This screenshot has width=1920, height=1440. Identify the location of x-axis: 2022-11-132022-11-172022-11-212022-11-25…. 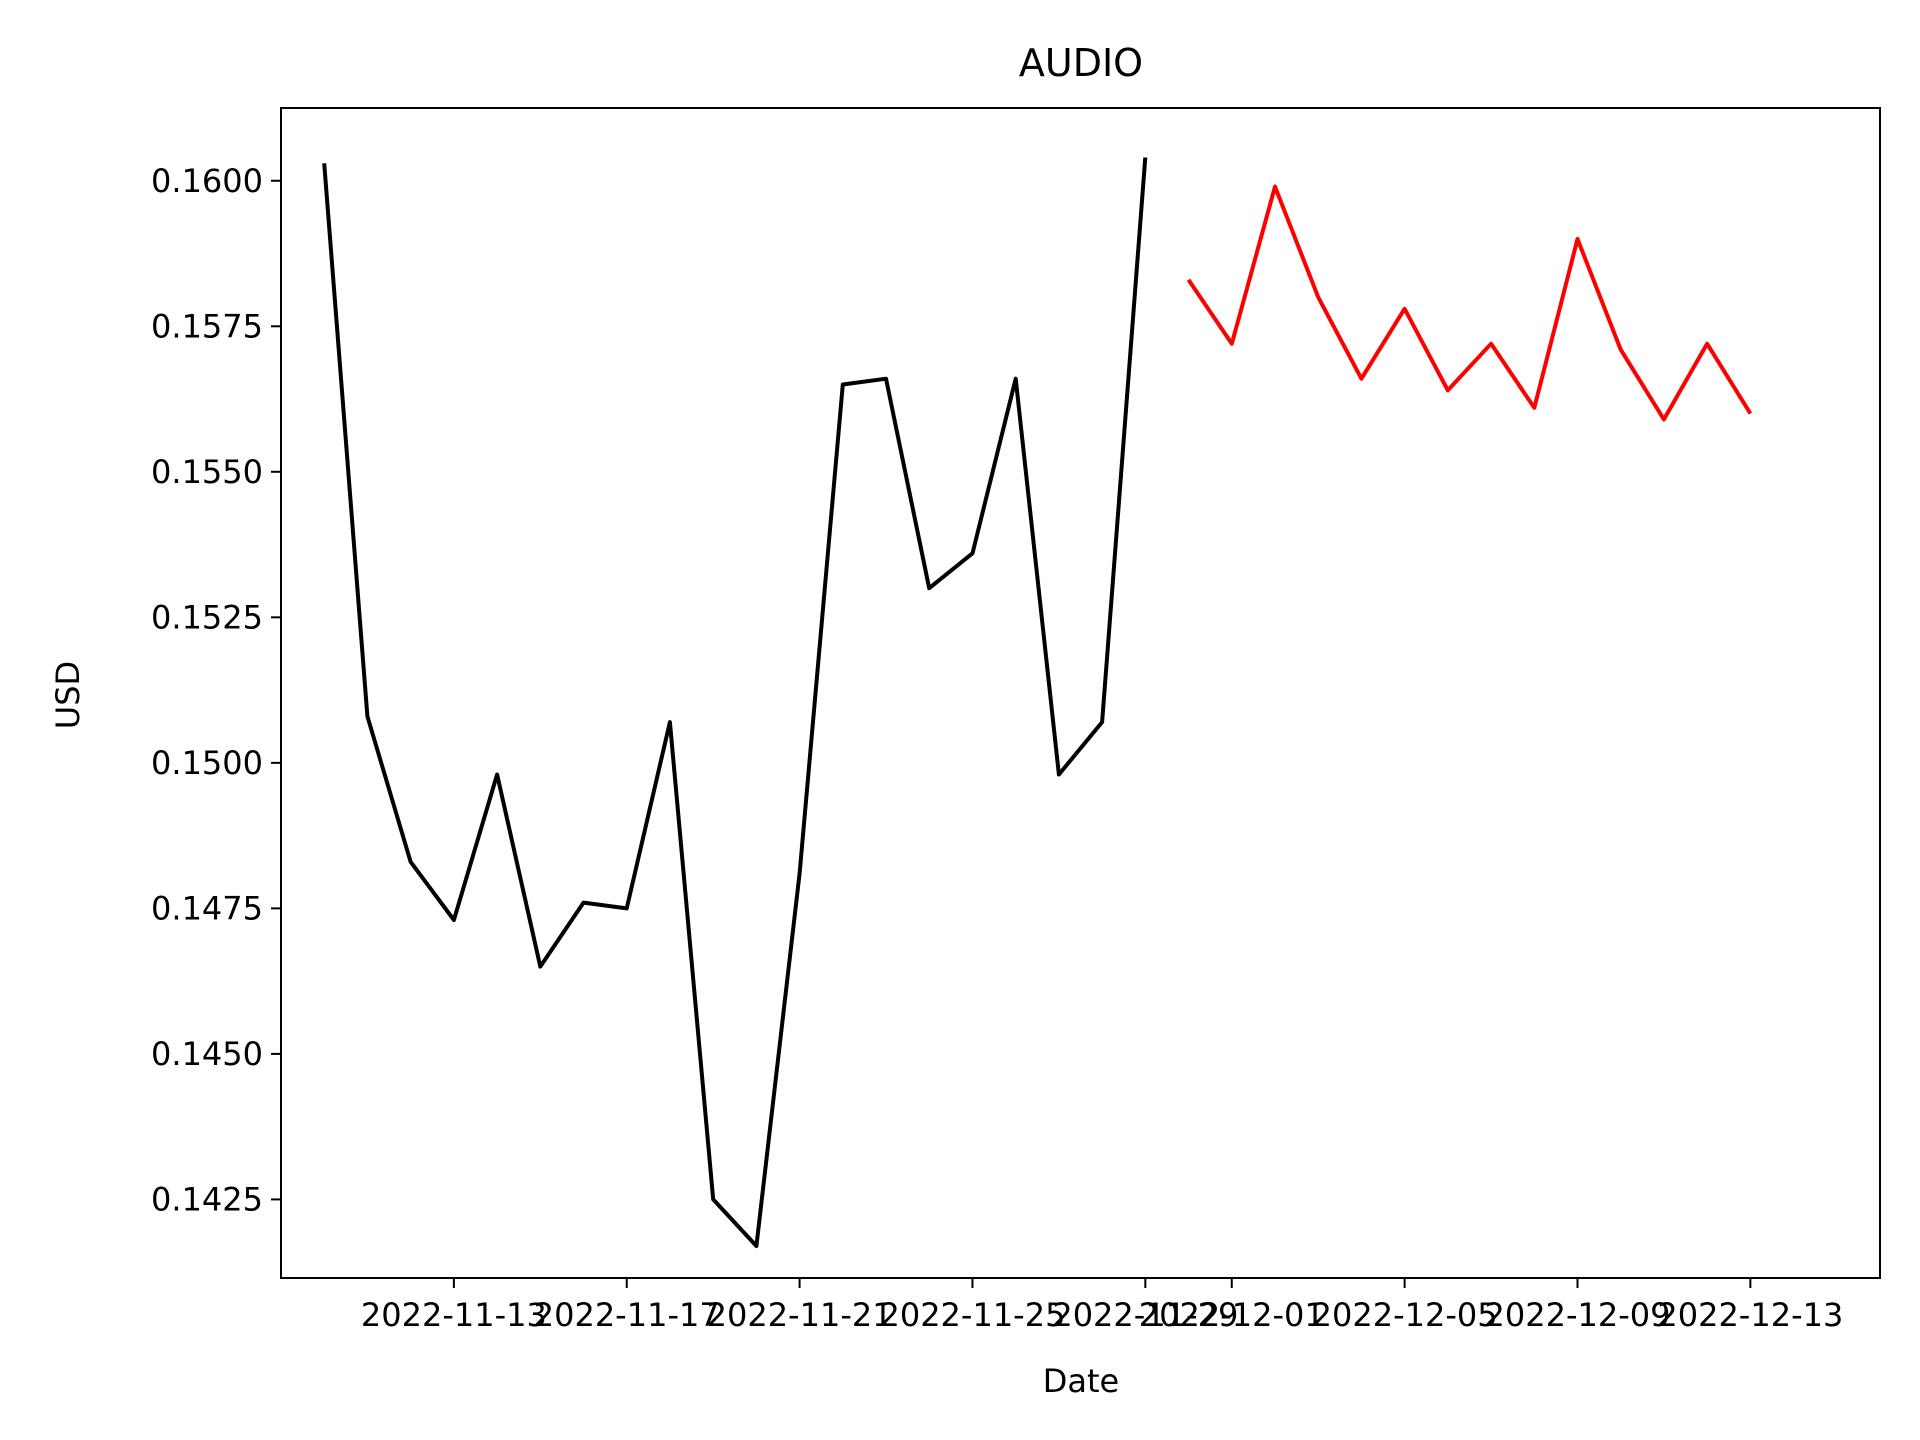
(1102, 1306).